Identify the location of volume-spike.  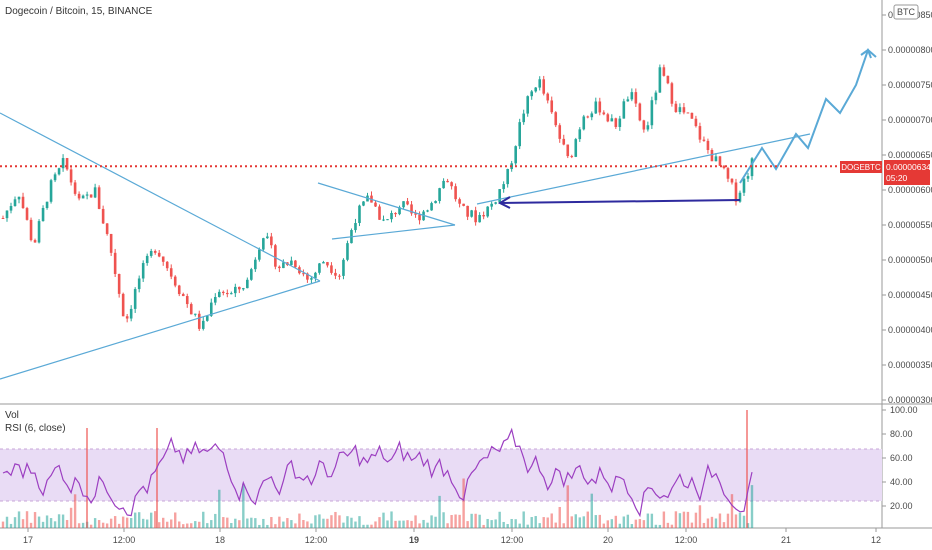
(747, 469).